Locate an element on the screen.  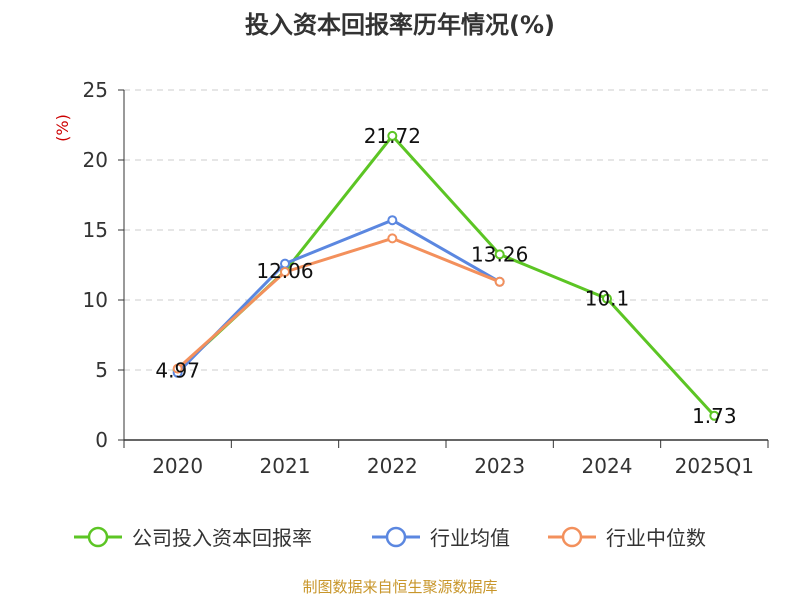
series-0-point-2025Q1 is located at coordinates (714, 415).